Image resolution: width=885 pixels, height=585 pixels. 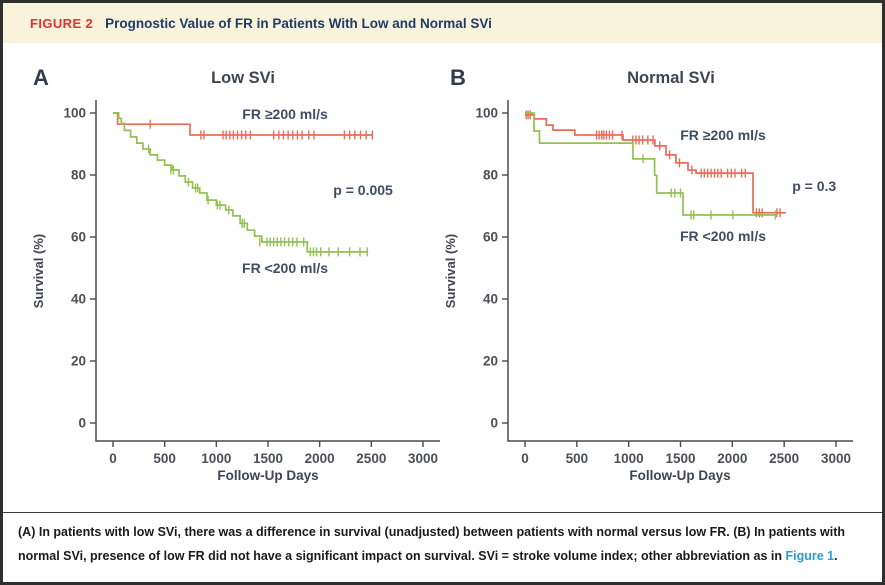 I want to click on panel-title: Normal SVi, so click(x=671, y=78).